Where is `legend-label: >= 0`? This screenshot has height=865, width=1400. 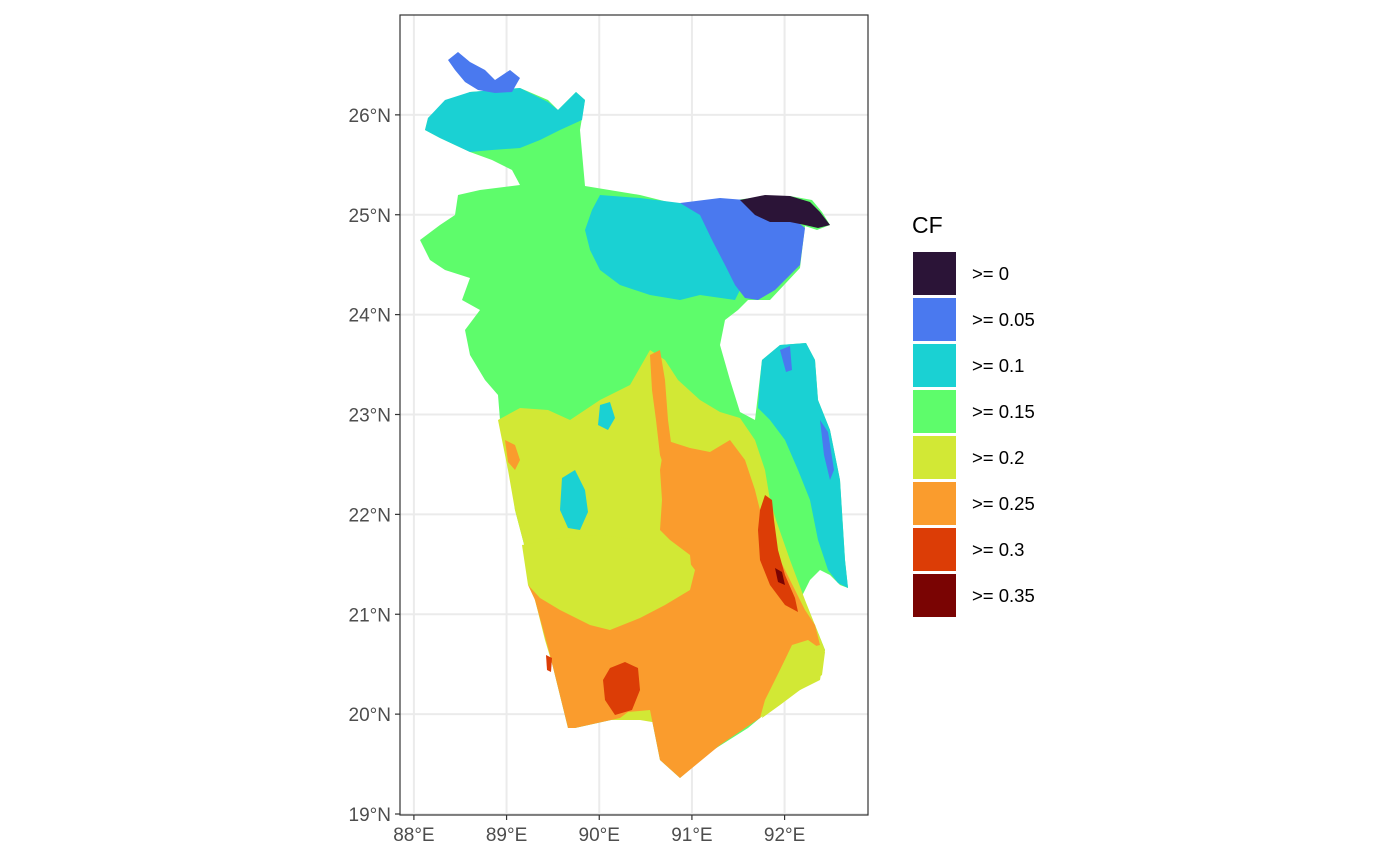
legend-label: >= 0 is located at coordinates (991, 273).